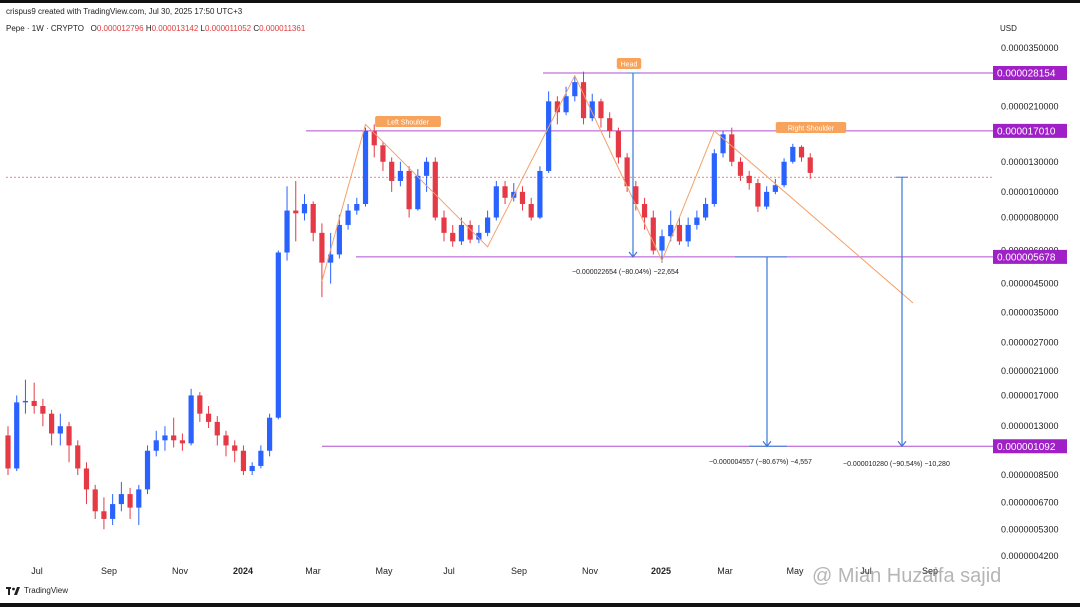  I want to click on right-shoulder-label-bg, so click(811, 127).